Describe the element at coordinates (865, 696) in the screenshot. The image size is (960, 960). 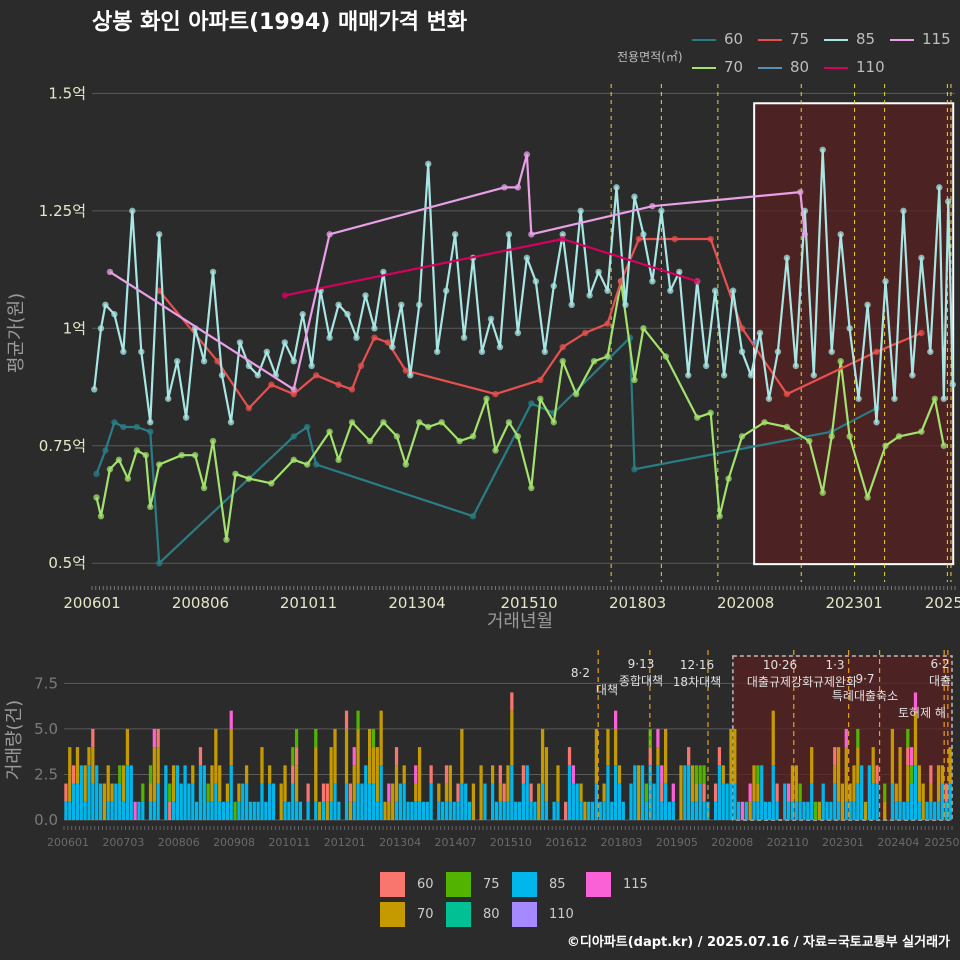
I see `policy-event-text: 특례대출축소` at that location.